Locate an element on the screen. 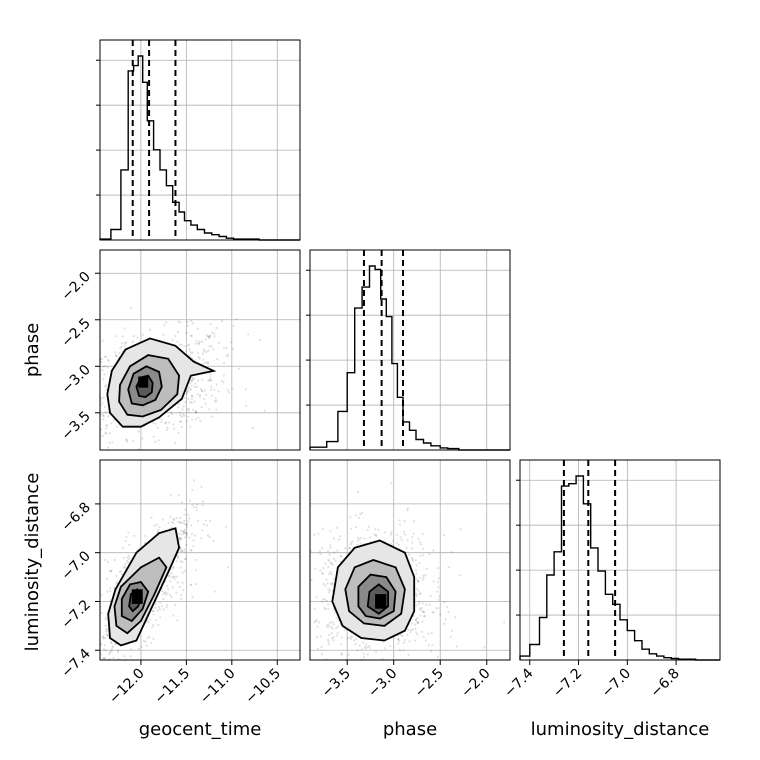 The width and height of the screenshot is (760, 760). xtick-label-1: −11.5 is located at coordinates (173, 687).